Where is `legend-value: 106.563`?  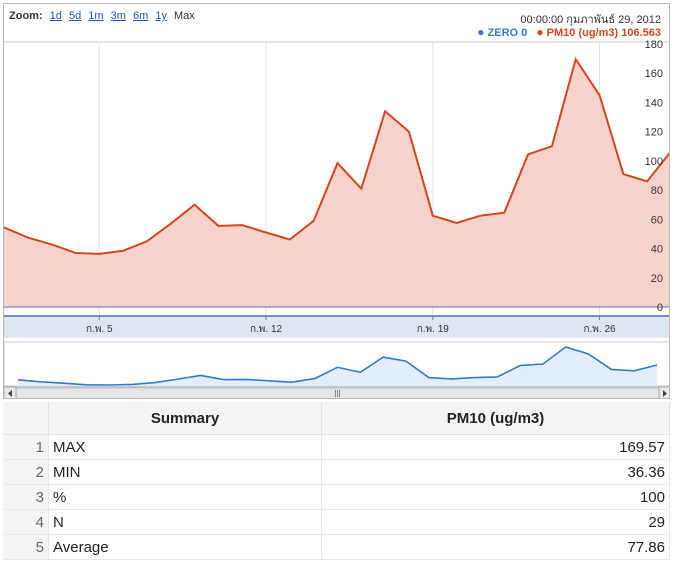
legend-value: 106.563 is located at coordinates (641, 33).